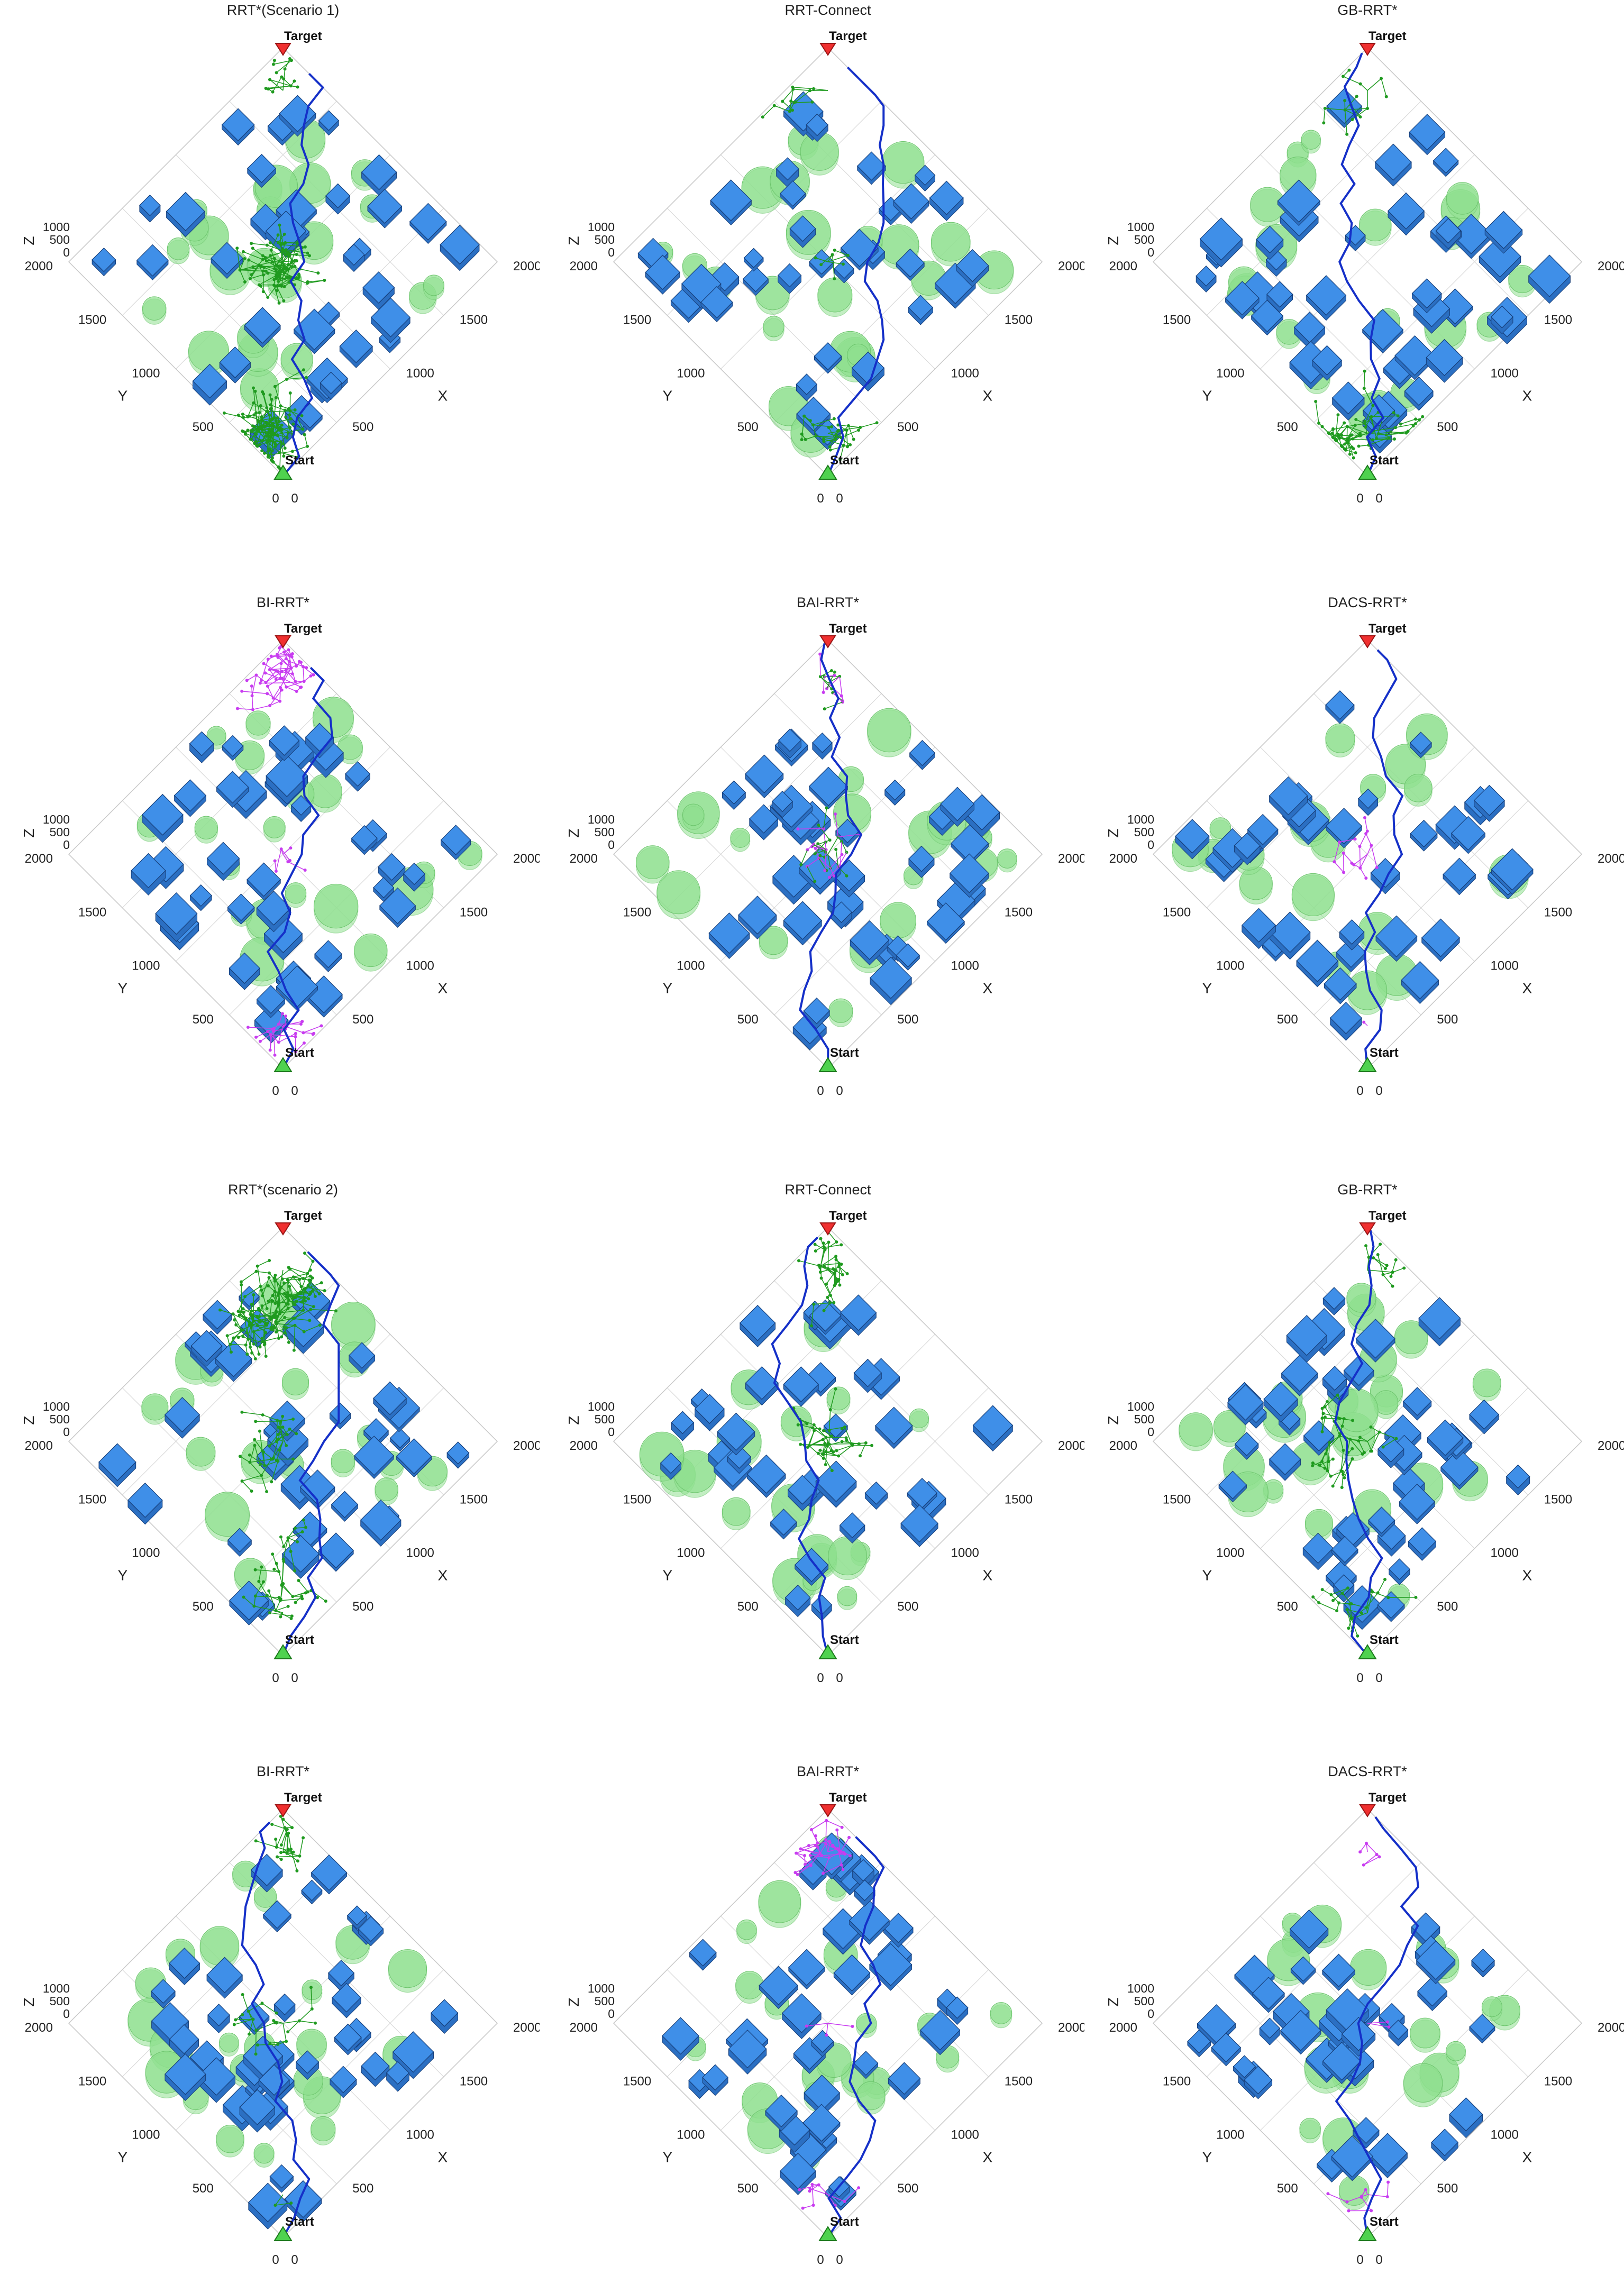  Describe the element at coordinates (363, 1019) in the screenshot. I see `x-tick-label: 500` at that location.